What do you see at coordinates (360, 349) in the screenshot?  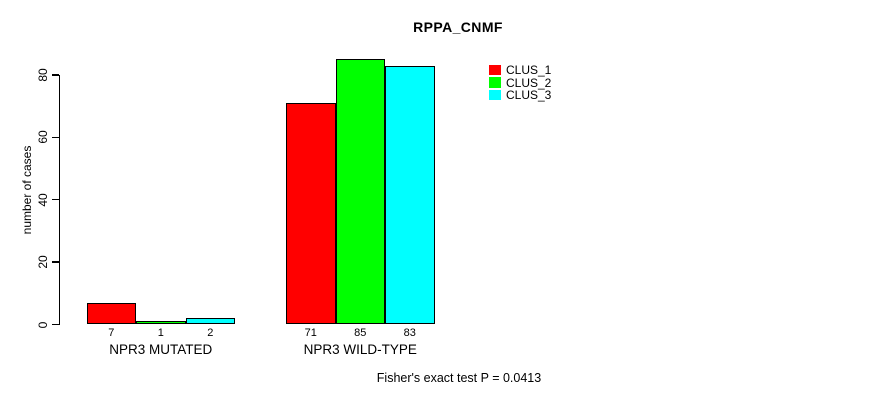 I see `category-label: NPR3 WILD-TYPE` at bounding box center [360, 349].